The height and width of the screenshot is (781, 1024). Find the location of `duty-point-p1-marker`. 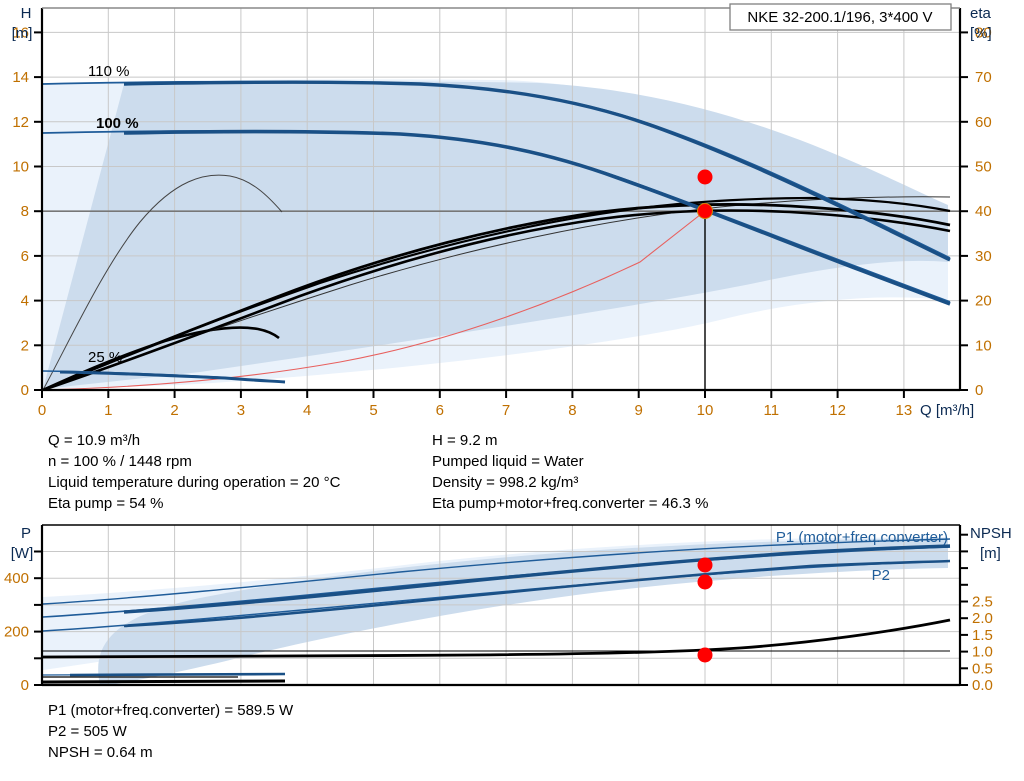

duty-point-p1-marker is located at coordinates (705, 565).